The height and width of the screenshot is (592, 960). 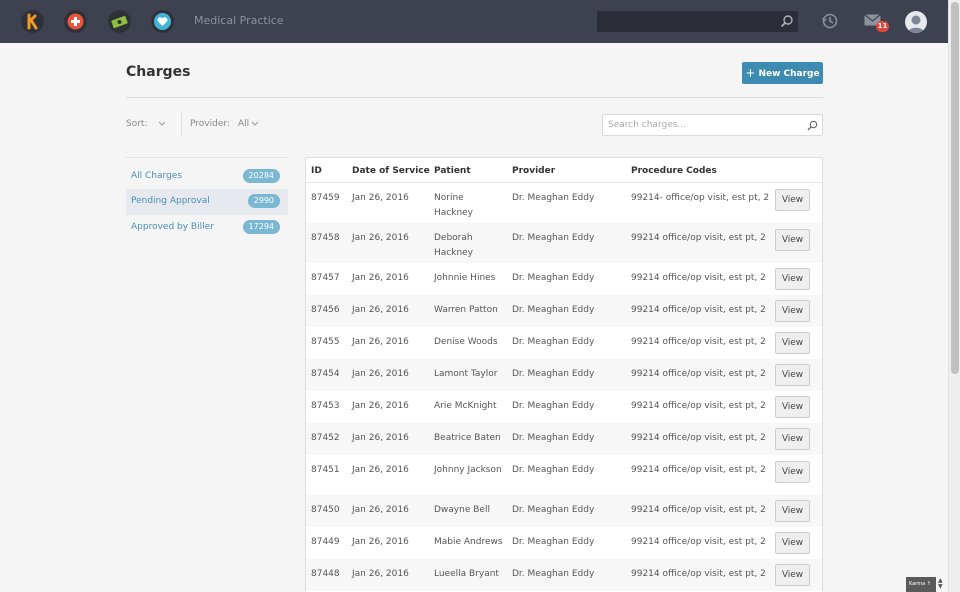 I want to click on page-title: Charges, so click(x=158, y=72).